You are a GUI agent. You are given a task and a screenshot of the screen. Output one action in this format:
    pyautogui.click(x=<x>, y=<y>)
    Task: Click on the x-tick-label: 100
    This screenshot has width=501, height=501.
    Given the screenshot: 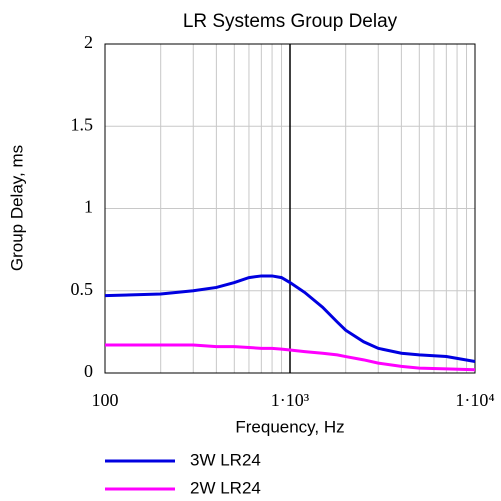 What is the action you would take?
    pyautogui.click(x=105, y=400)
    